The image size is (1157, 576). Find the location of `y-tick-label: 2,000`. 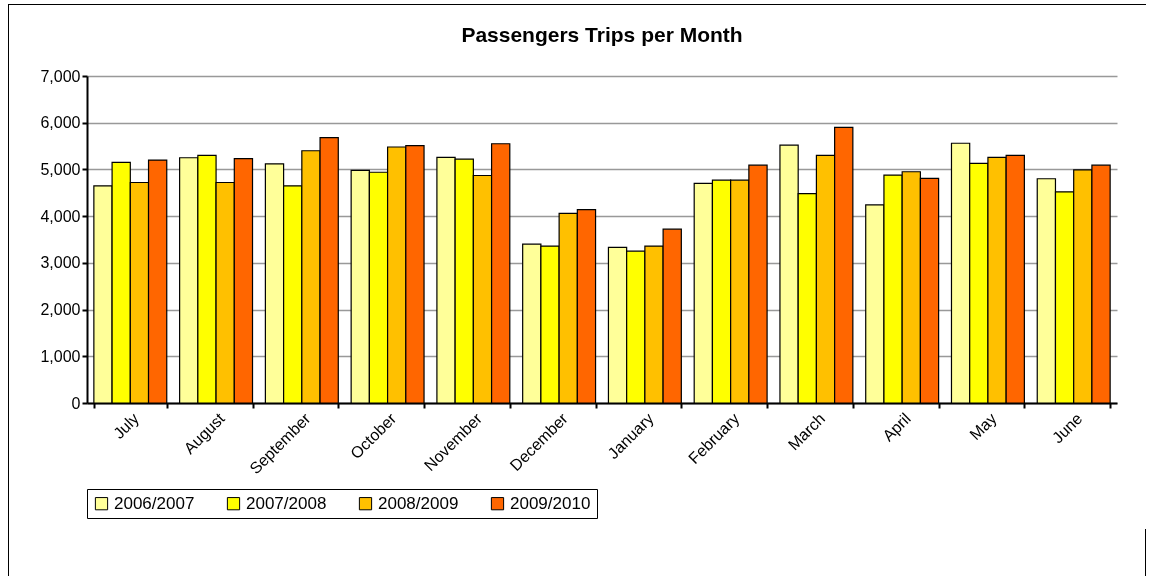

y-tick-label: 2,000 is located at coordinates (60, 310).